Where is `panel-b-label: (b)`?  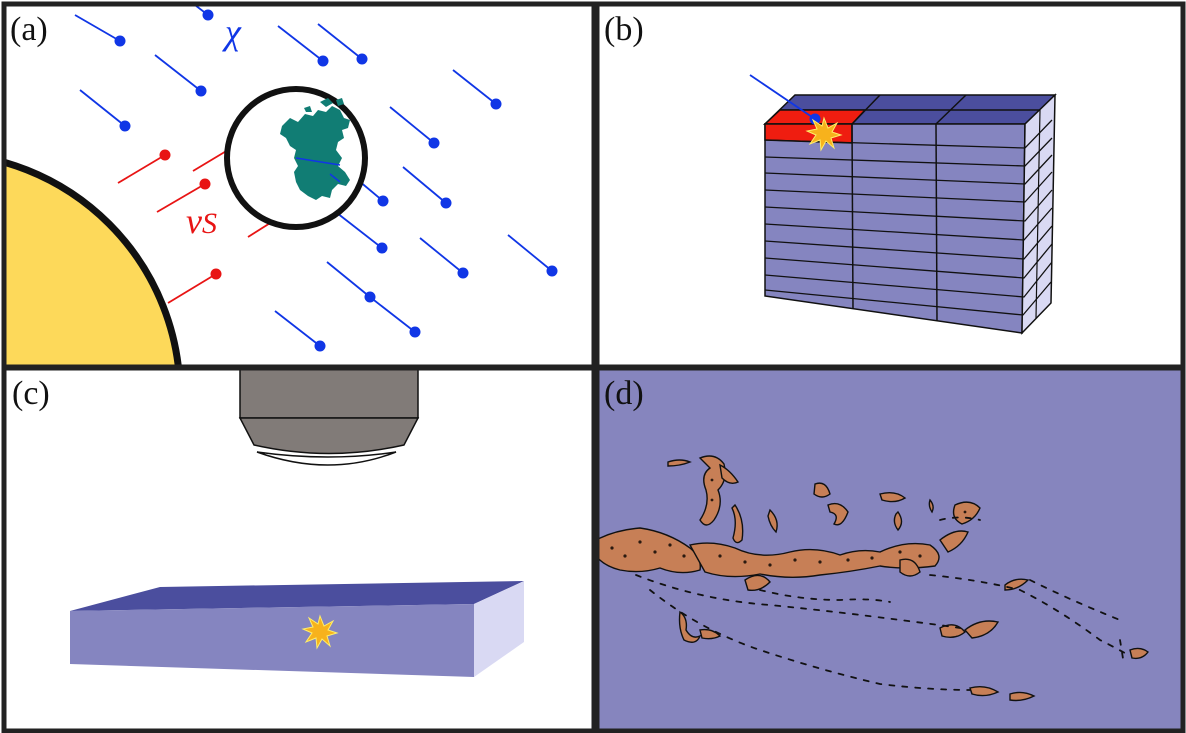
panel-b-label: (b) is located at coordinates (624, 29).